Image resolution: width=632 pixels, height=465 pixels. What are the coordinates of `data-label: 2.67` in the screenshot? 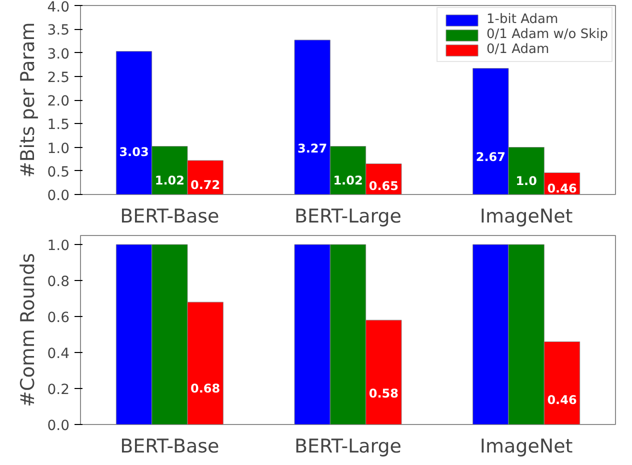 It's located at (491, 157).